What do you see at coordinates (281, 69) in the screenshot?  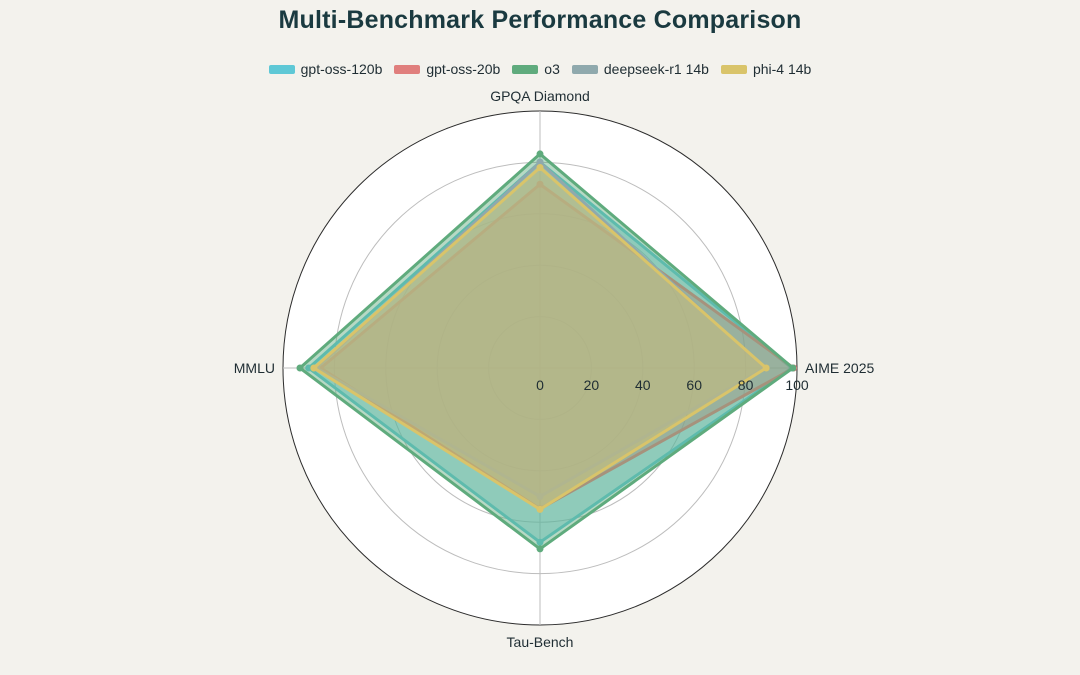 I see `legend-swatch-gpt-oss-120b` at bounding box center [281, 69].